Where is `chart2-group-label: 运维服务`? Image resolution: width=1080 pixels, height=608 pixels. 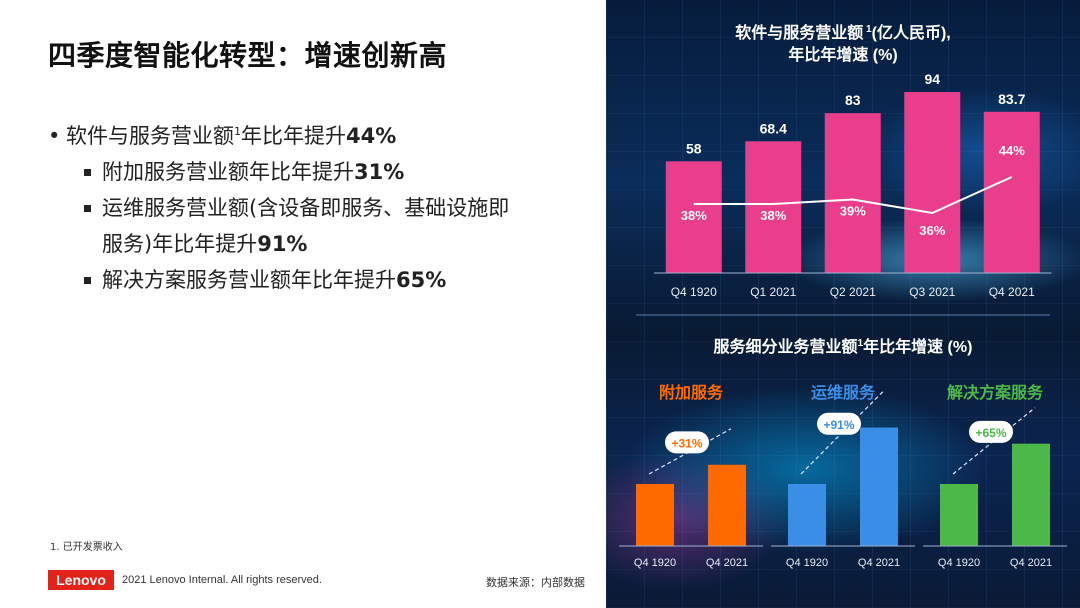 chart2-group-label: 运维服务 is located at coordinates (843, 392).